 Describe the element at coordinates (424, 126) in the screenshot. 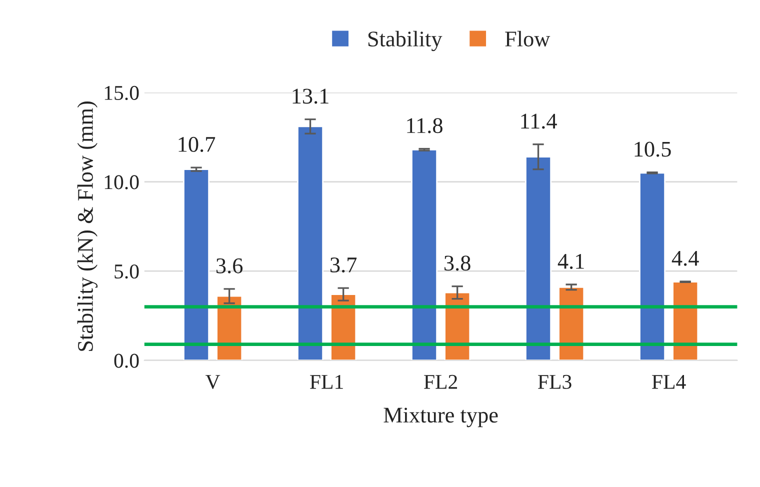

I see `data-label: 11.8` at that location.